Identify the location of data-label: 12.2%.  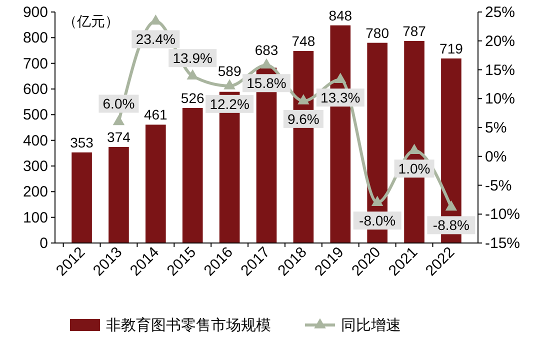
(230, 104).